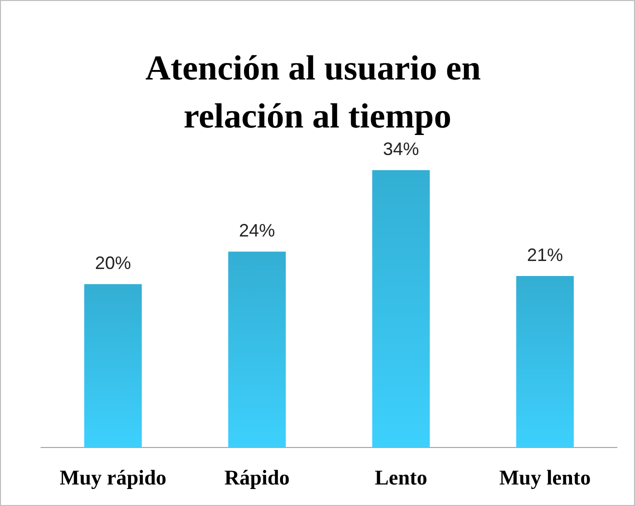 The image size is (635, 506). I want to click on chart-title: Atención al usuario en relación al tiempo, so click(317, 92).